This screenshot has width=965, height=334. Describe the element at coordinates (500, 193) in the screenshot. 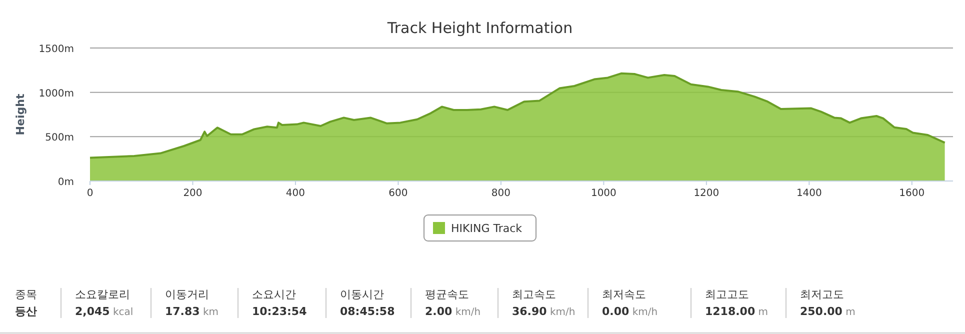

I see `x-tick-label: 800` at that location.